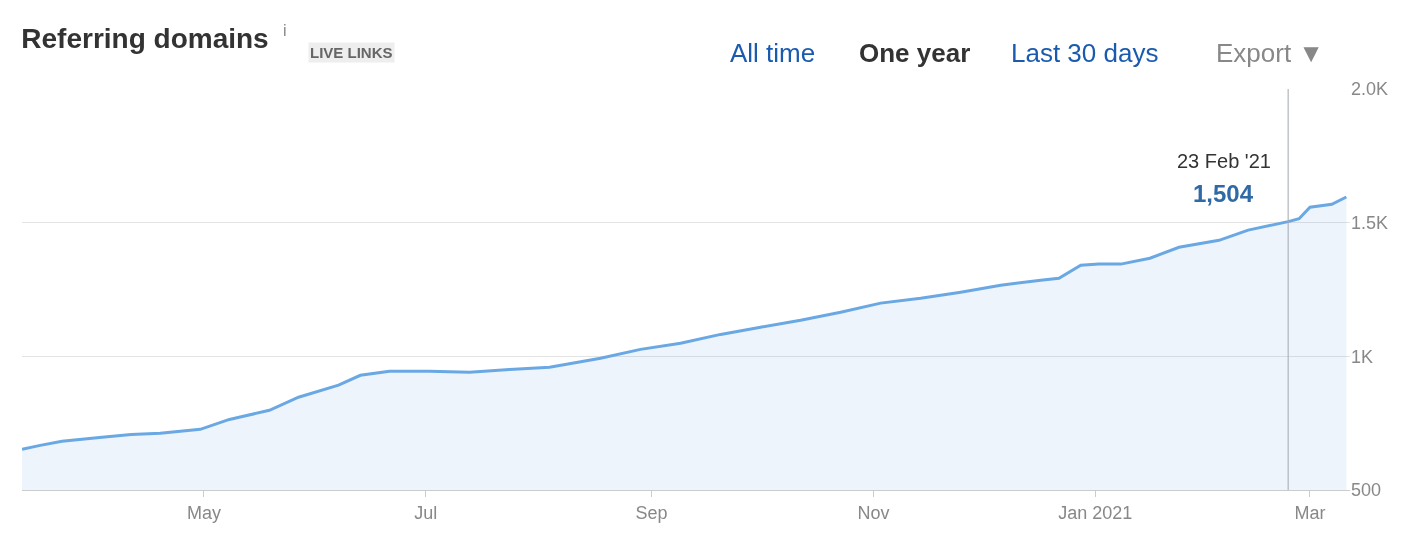 The height and width of the screenshot is (545, 1421). What do you see at coordinates (1224, 161) in the screenshot?
I see `annotation: 23 Feb '21` at bounding box center [1224, 161].